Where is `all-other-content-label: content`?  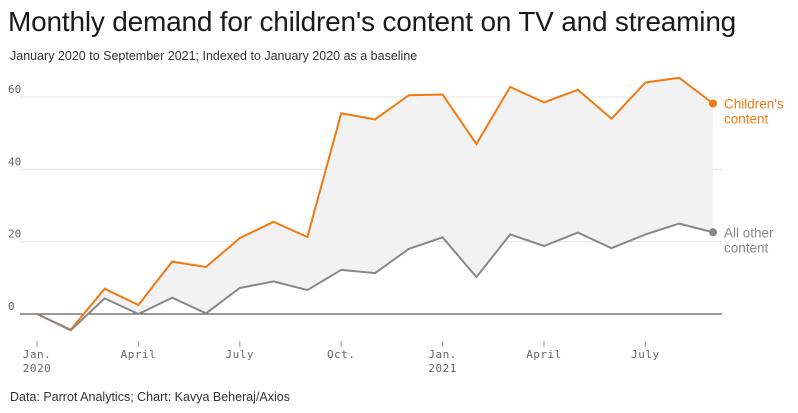 all-other-content-label: content is located at coordinates (746, 247).